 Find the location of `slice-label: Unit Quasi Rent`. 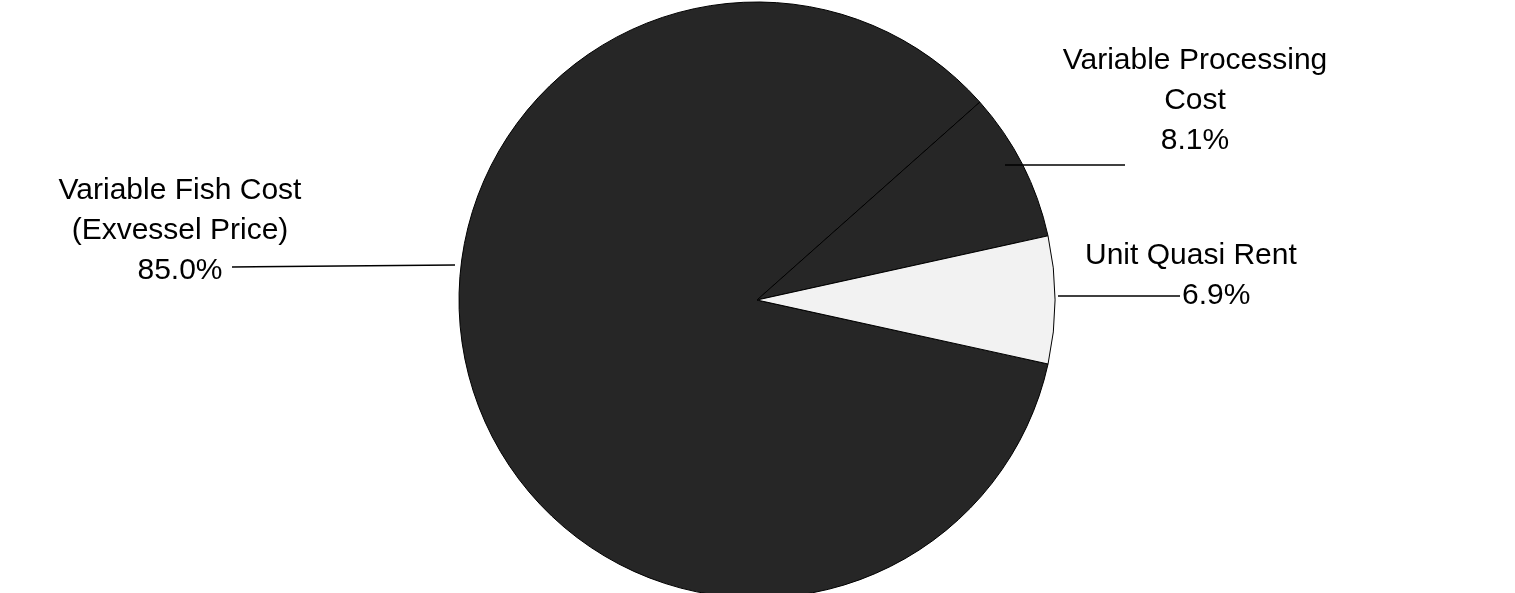

slice-label: Unit Quasi Rent is located at coordinates (1191, 253).